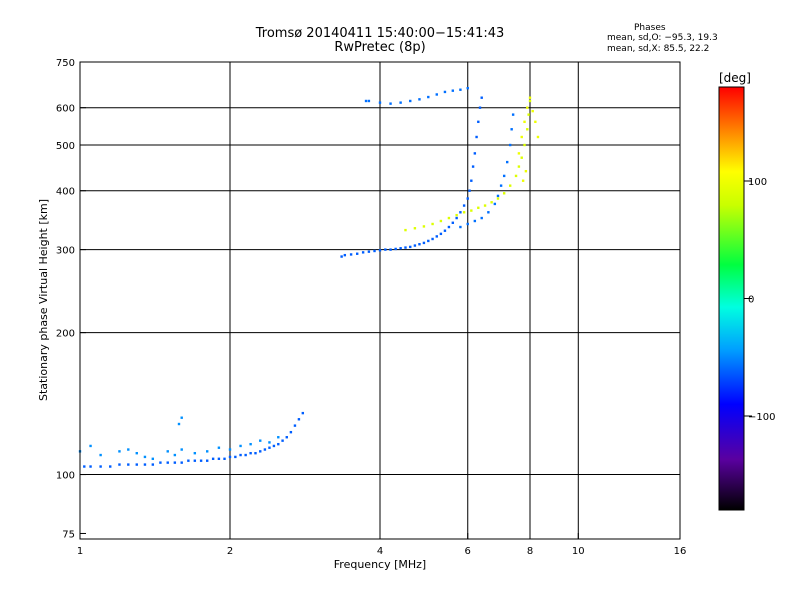  I want to click on x-tick-label: 16, so click(680, 551).